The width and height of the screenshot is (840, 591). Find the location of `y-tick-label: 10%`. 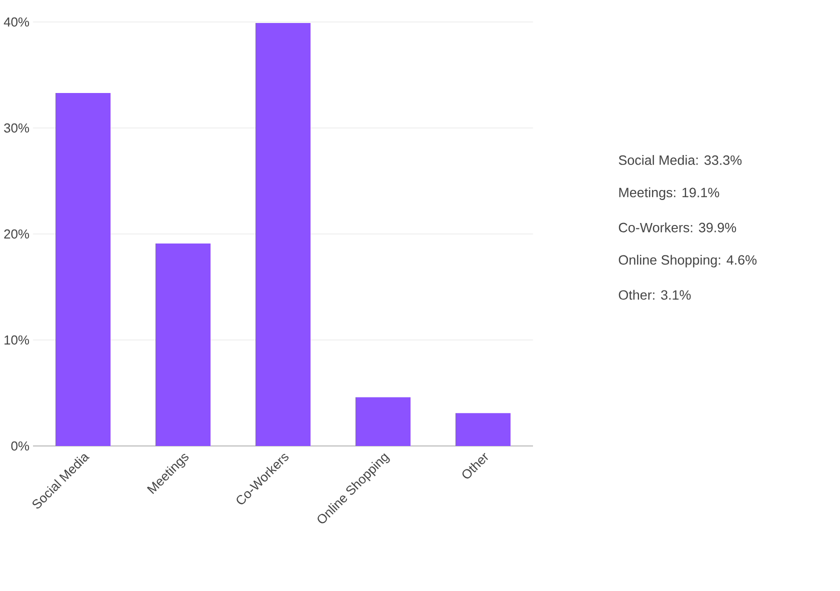

y-tick-label: 10% is located at coordinates (17, 340).